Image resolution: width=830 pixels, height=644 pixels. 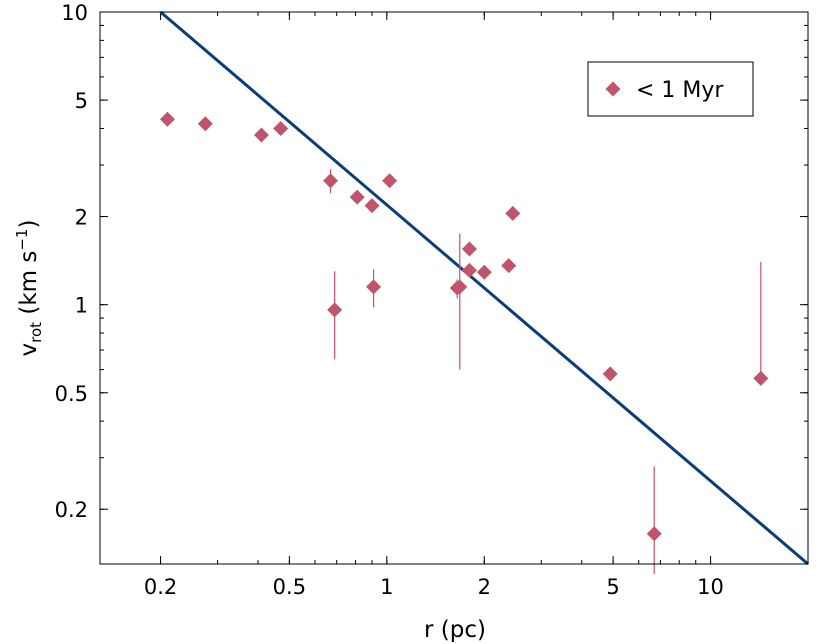 I want to click on x-tick-label: 0.5, so click(x=289, y=587).